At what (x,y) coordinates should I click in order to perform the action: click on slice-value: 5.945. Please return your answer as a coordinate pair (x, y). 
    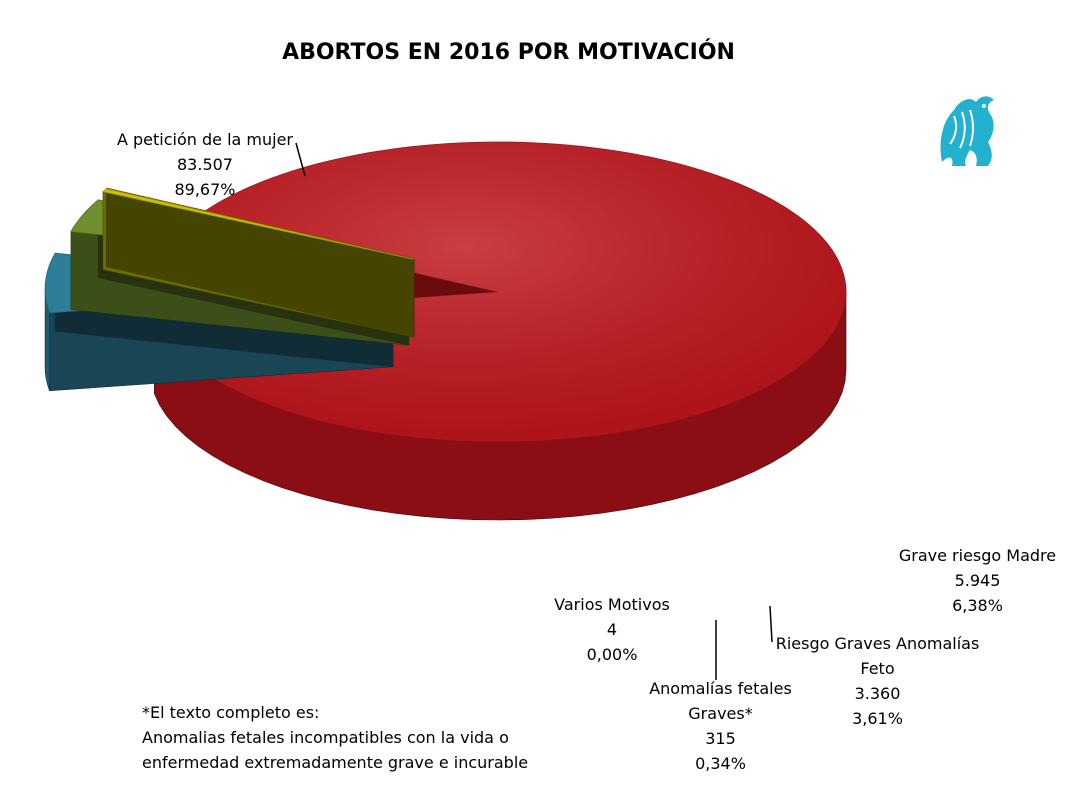
    Looking at the image, I should click on (977, 580).